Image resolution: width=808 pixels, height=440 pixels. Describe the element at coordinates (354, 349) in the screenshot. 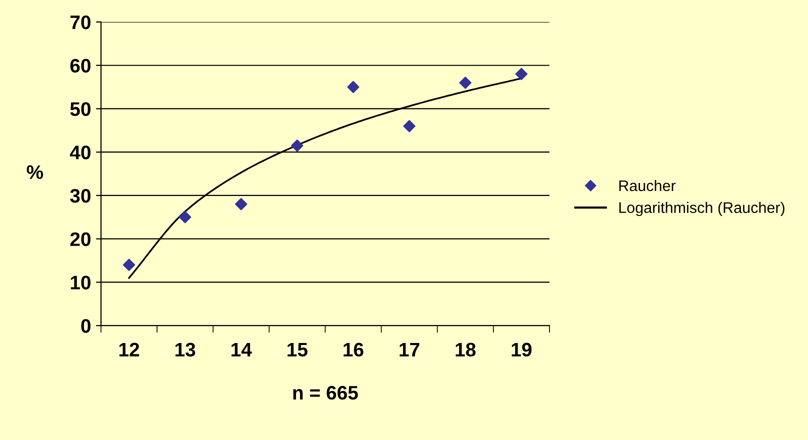

I see `x-tick-label: 16` at that location.